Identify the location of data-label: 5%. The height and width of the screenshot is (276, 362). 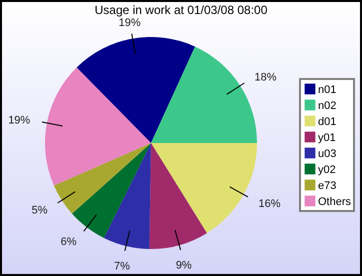
(40, 210).